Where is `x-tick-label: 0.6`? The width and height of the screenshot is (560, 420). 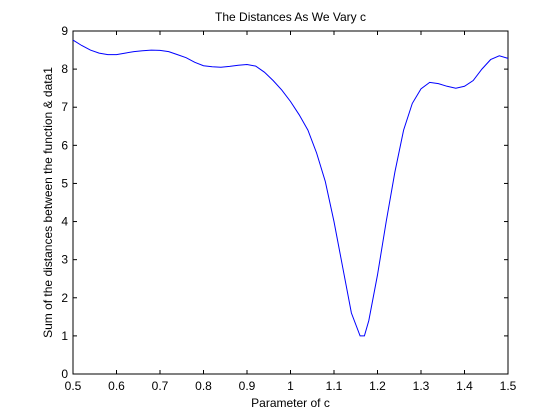 x-tick-label: 0.6 is located at coordinates (116, 386).